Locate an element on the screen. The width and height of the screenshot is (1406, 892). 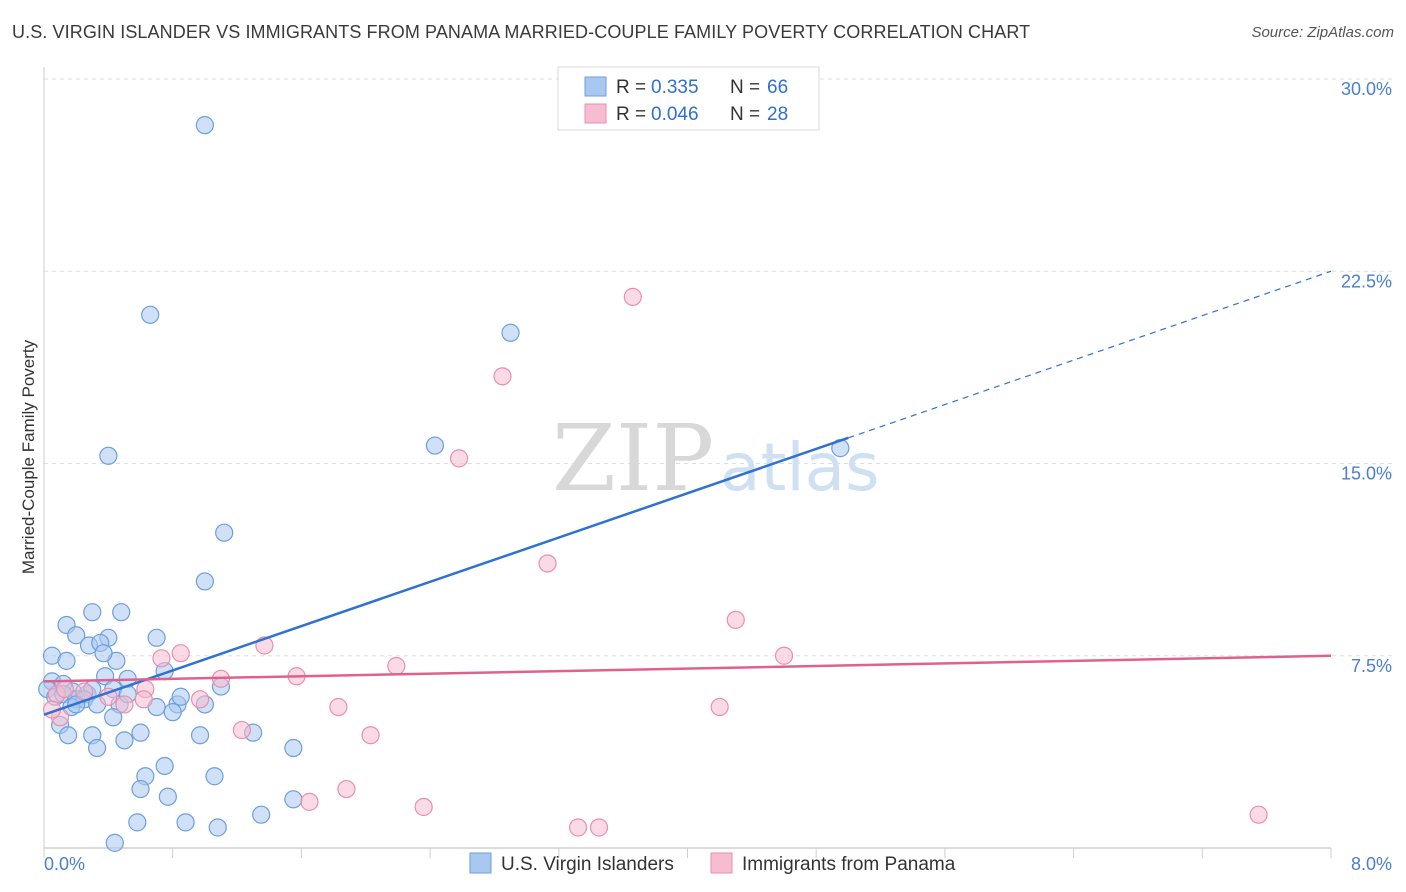
stats-legend: R = 0.335 N = 66 R = 0.046 N = 28 is located at coordinates (688, 98).